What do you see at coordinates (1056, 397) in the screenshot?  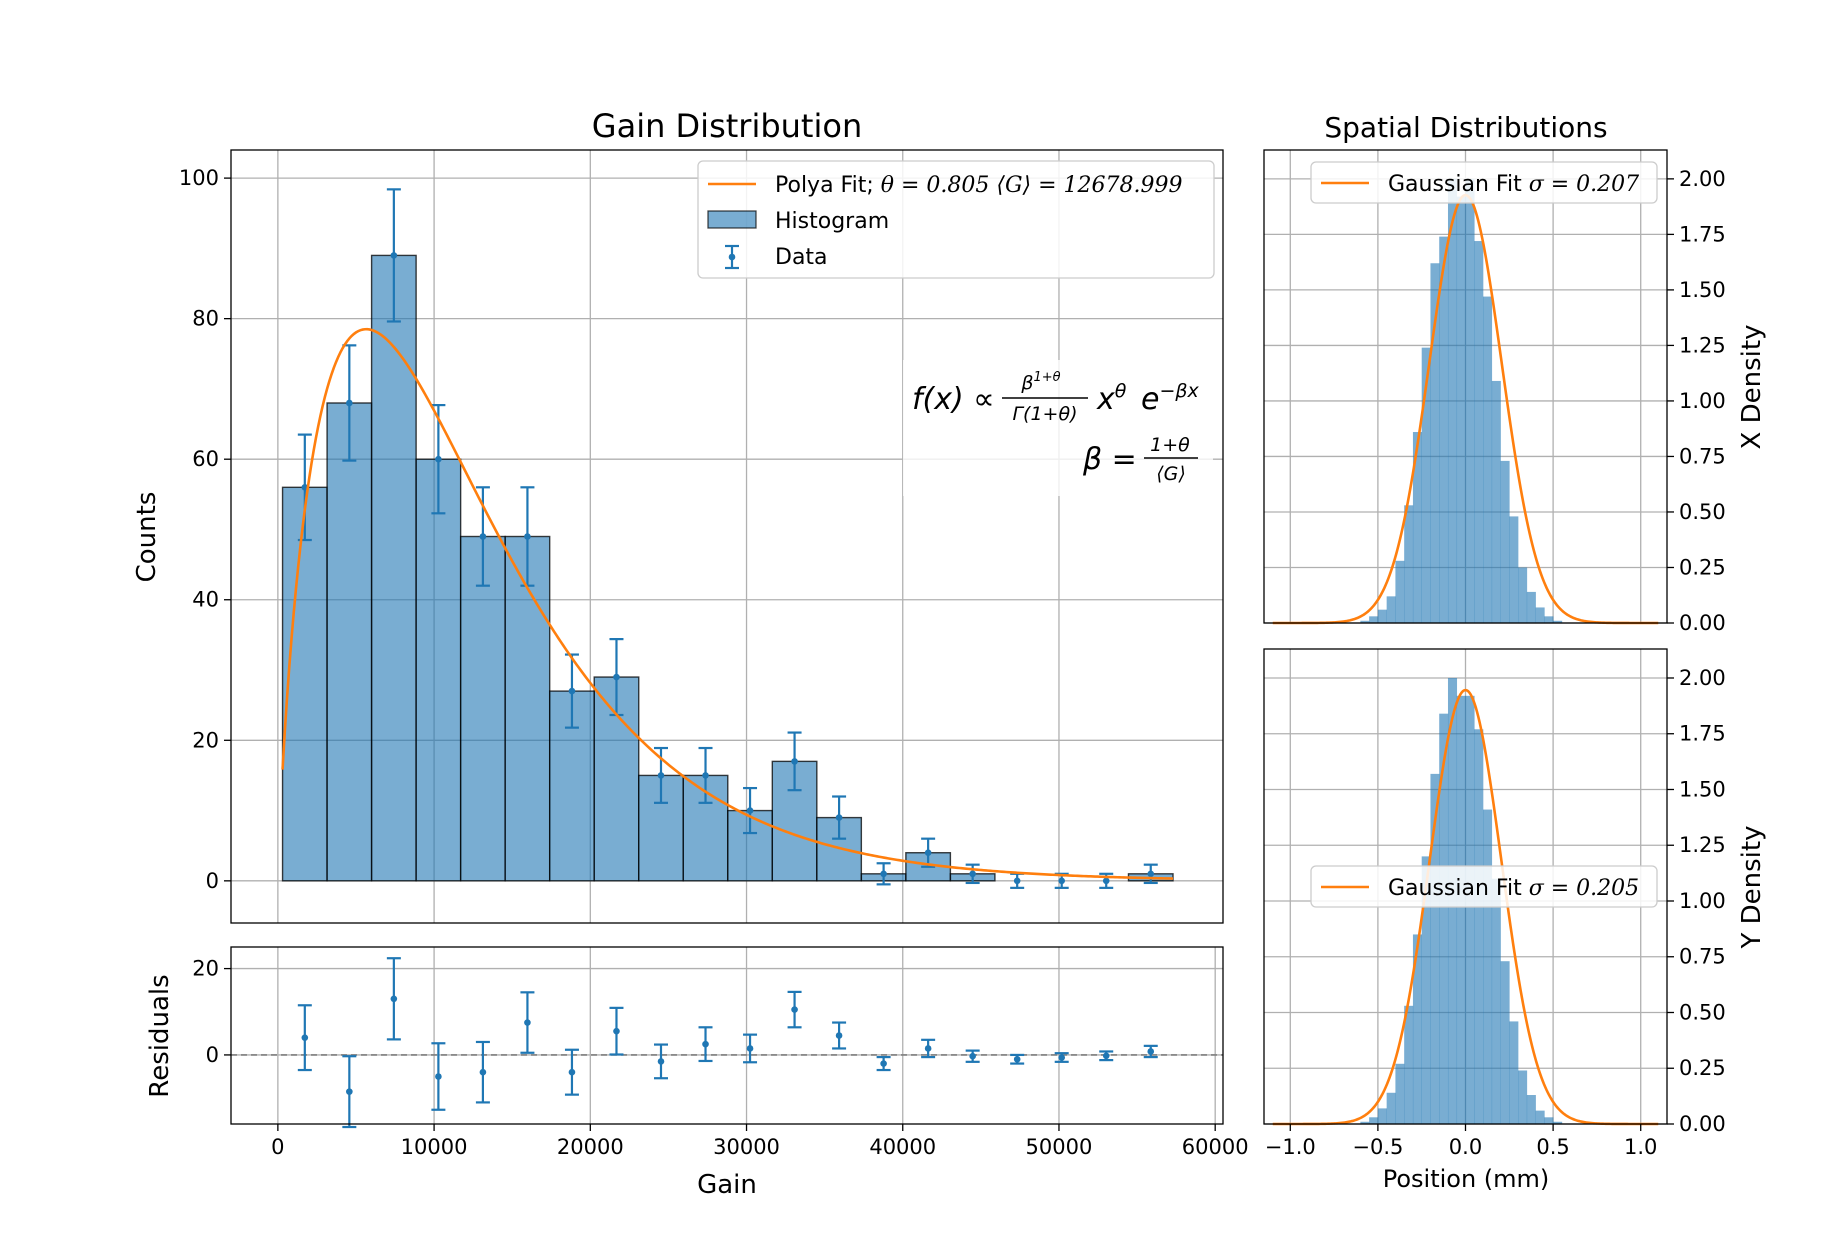 I see `formula-line-1: f(x) ∝ β1+θ Γ(1+θ) xθ e−βx` at bounding box center [1056, 397].